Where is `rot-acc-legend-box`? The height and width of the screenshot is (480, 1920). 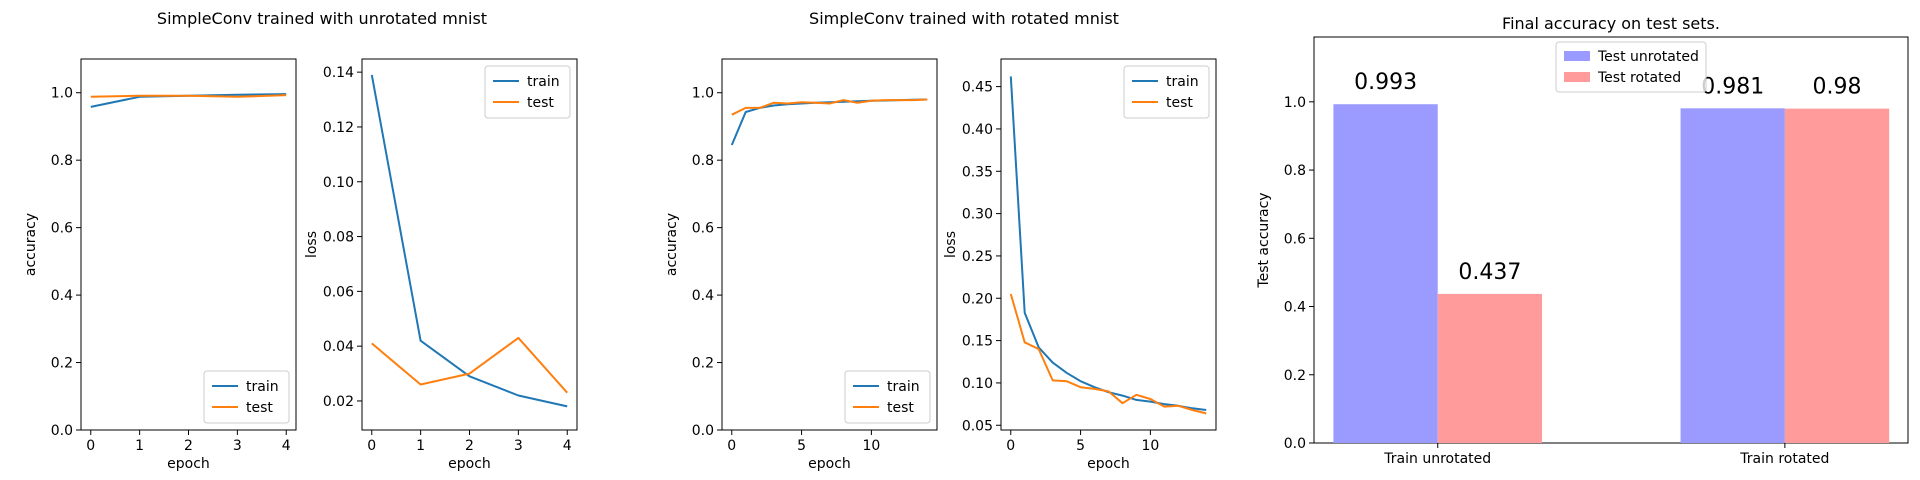
rot-acc-legend-box is located at coordinates (887, 397).